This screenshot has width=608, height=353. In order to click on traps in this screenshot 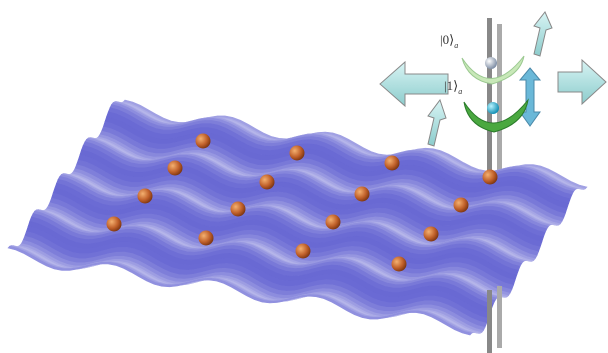, I will do `click(495, 94)`.